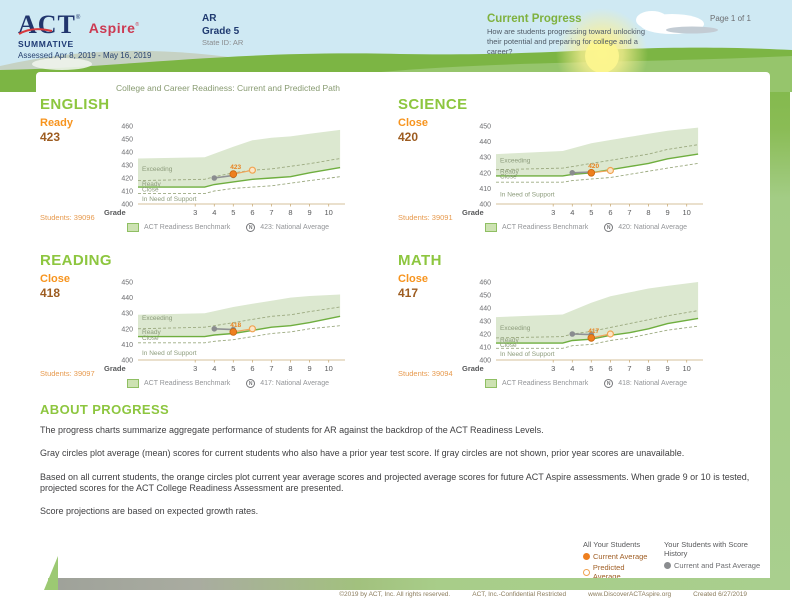  Describe the element at coordinates (233, 212) in the screenshot. I see `svg-text: 5` at that location.